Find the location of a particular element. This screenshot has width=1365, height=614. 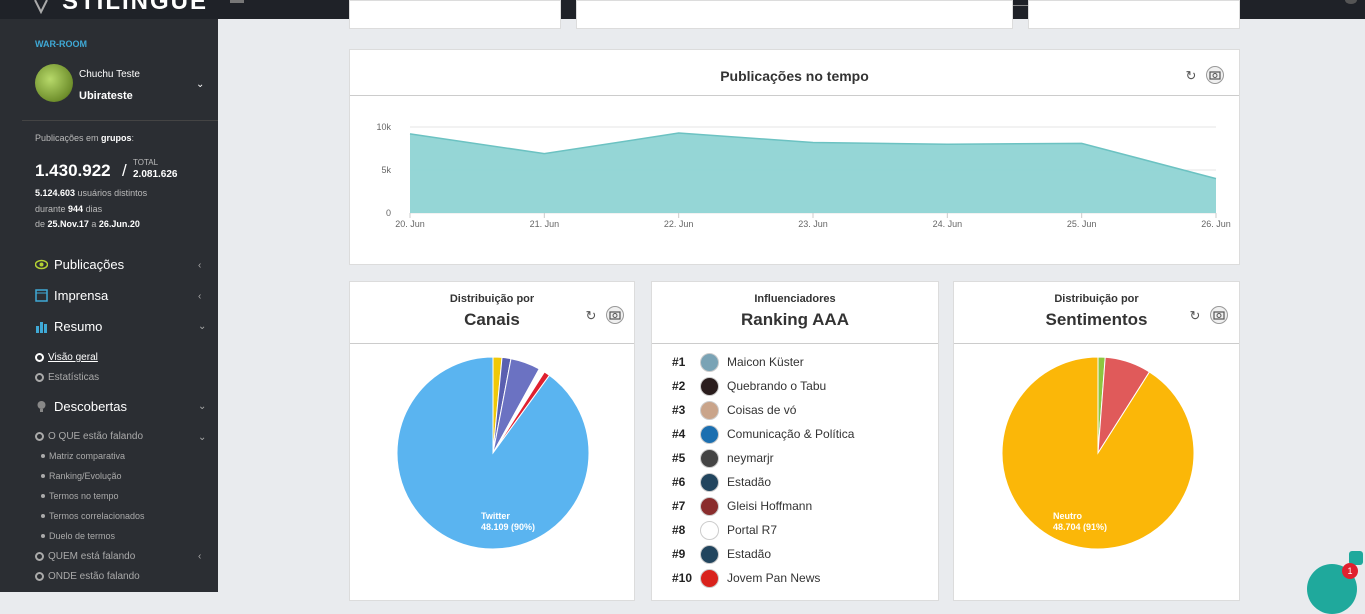

influencer-name: Portal R7 is located at coordinates (752, 530).